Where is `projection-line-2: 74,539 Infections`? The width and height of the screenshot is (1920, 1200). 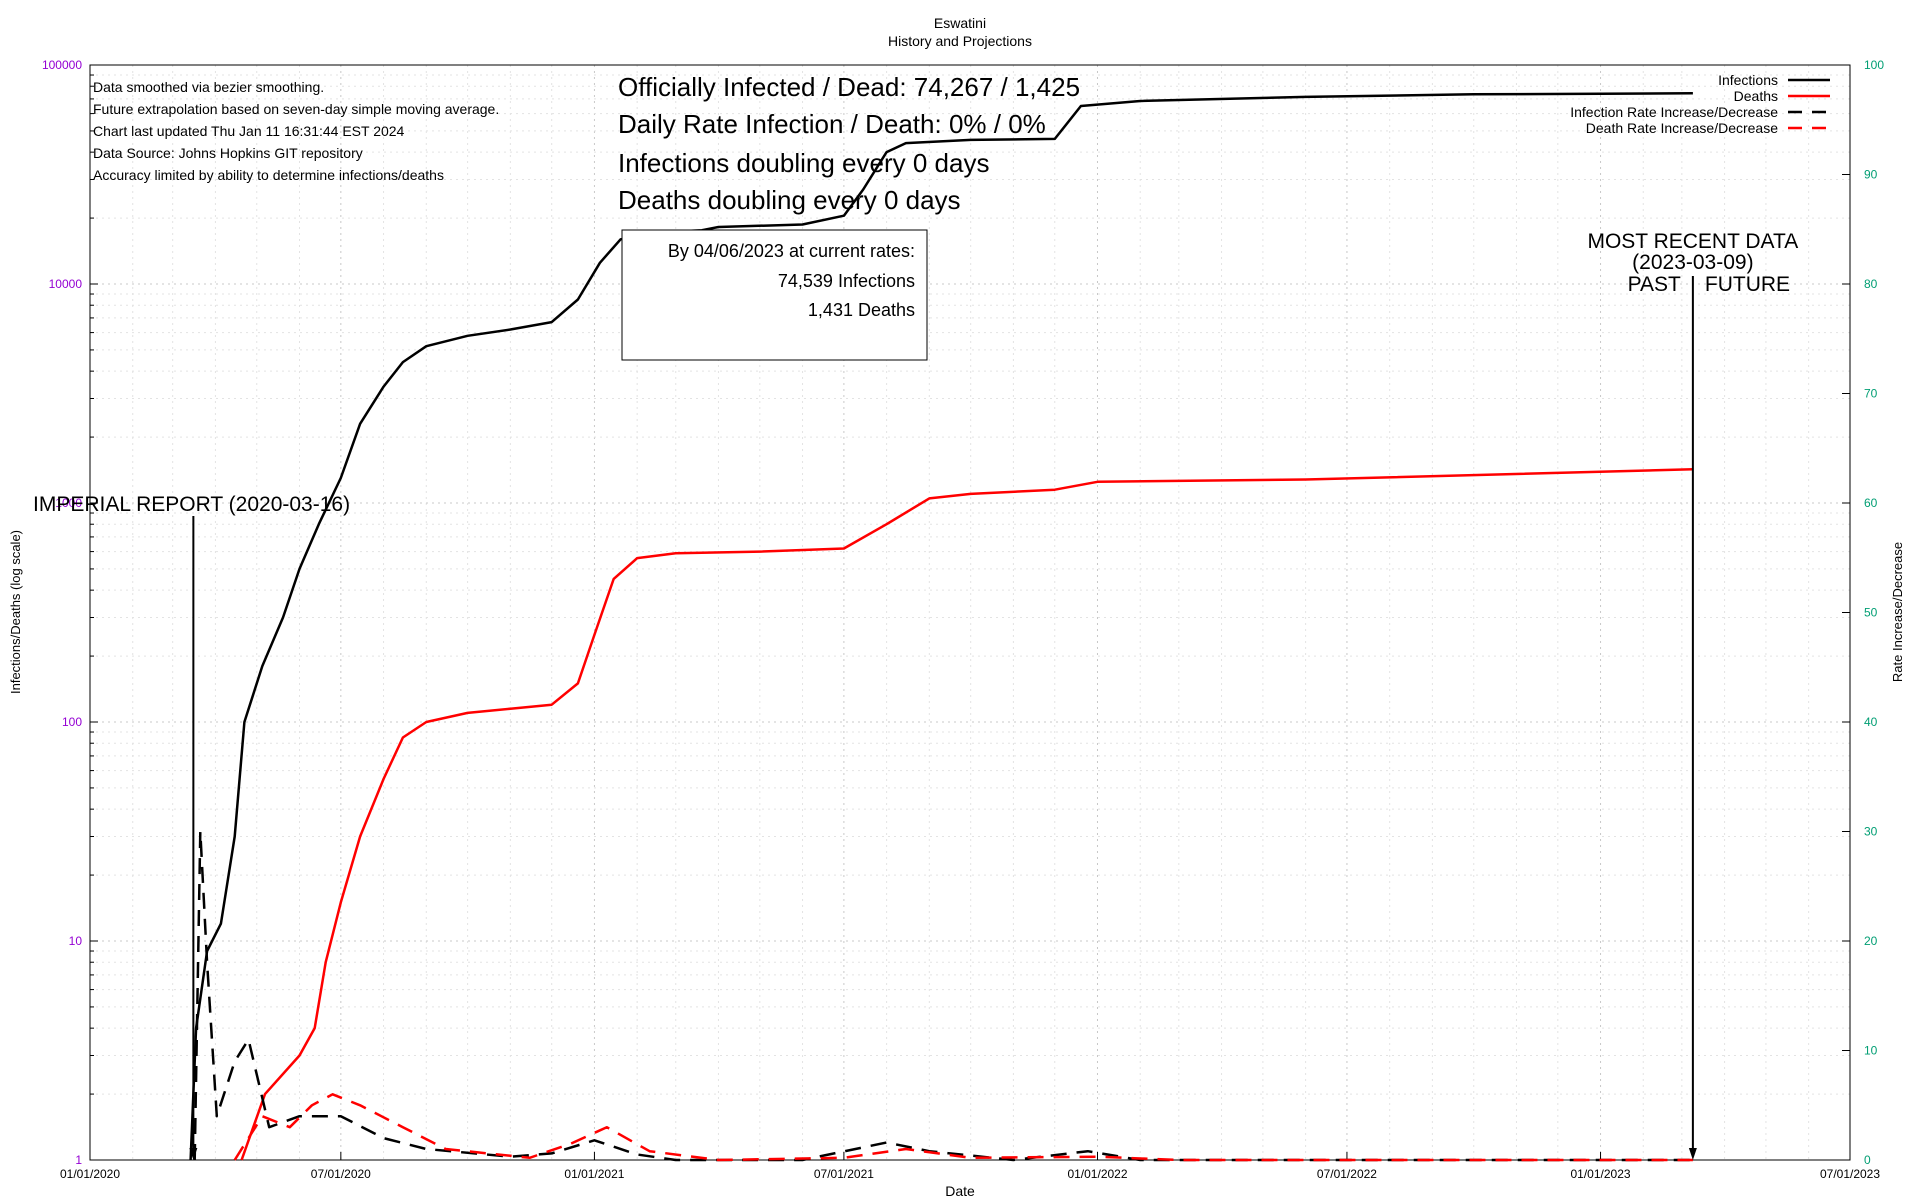 projection-line-2: 74,539 Infections is located at coordinates (846, 281).